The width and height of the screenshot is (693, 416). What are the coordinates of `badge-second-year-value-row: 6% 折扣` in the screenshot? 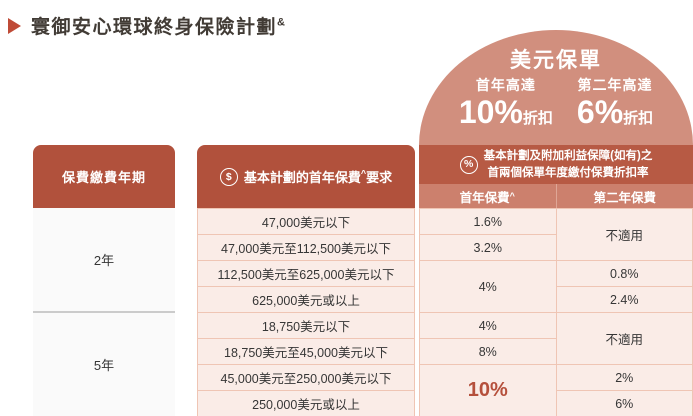 It's located at (615, 112).